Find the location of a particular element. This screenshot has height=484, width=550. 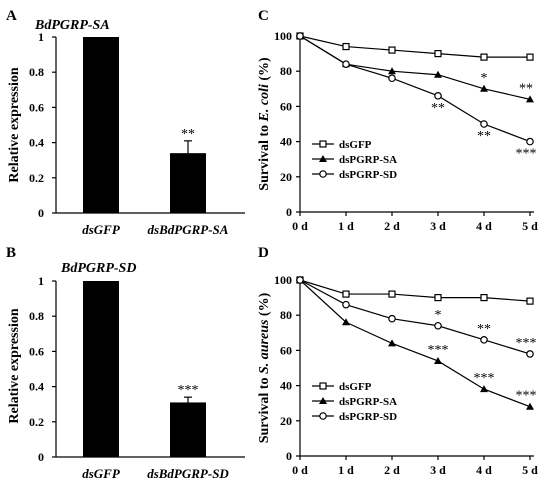

panel-d-ylabel-em: S. aureus is located at coordinates (264, 346).